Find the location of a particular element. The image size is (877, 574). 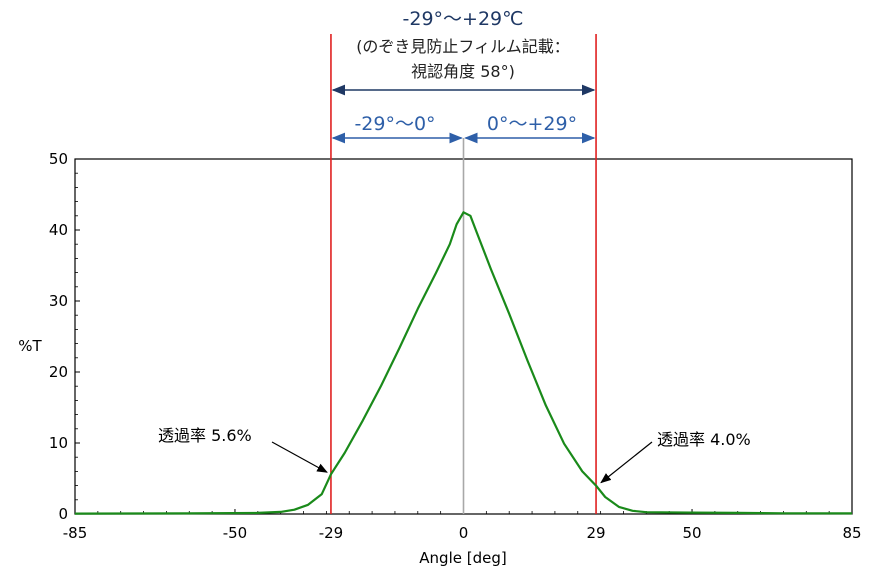

chart-title-line-1: -29°～+29℃ is located at coordinates (463, 19).